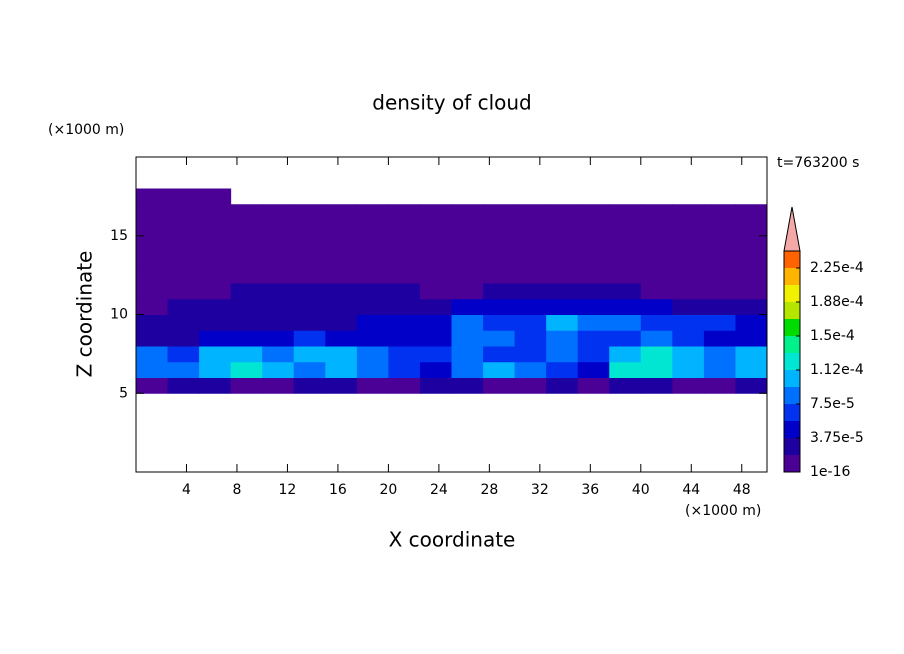 The width and height of the screenshot is (904, 654). I want to click on y-unit: (×1000 m), so click(86, 130).